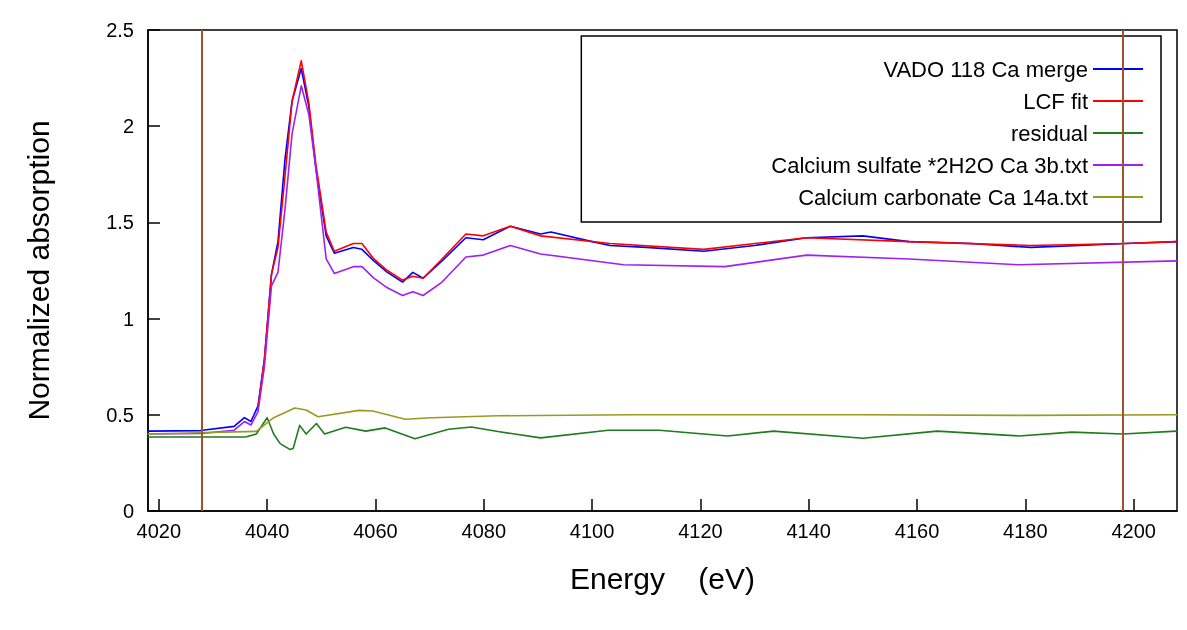 Image resolution: width=1187 pixels, height=630 pixels. Describe the element at coordinates (484, 531) in the screenshot. I see `x-tick-label: 4080` at that location.